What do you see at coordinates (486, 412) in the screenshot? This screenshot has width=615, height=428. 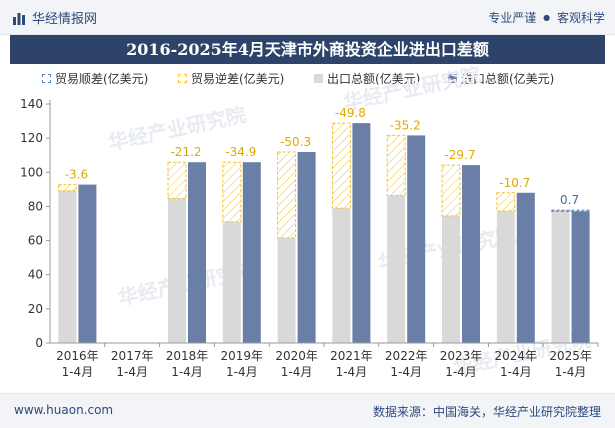 I see `footer-source: 数据来源：中国海关，华经产业研究院整理` at bounding box center [486, 412].